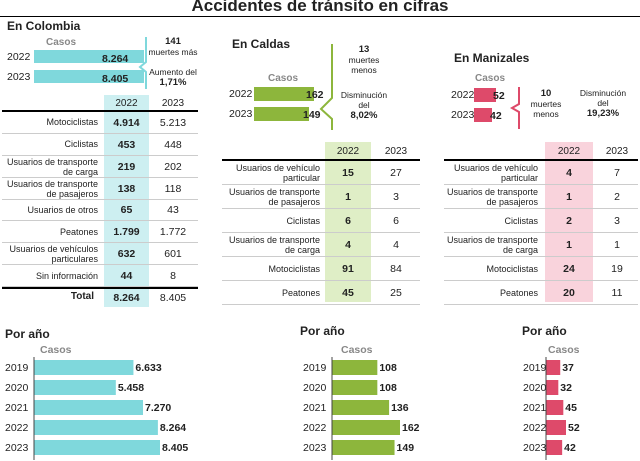 This screenshot has height=461, width=640. Describe the element at coordinates (326, 87) in the screenshot. I see `caldas-bracket` at that location.